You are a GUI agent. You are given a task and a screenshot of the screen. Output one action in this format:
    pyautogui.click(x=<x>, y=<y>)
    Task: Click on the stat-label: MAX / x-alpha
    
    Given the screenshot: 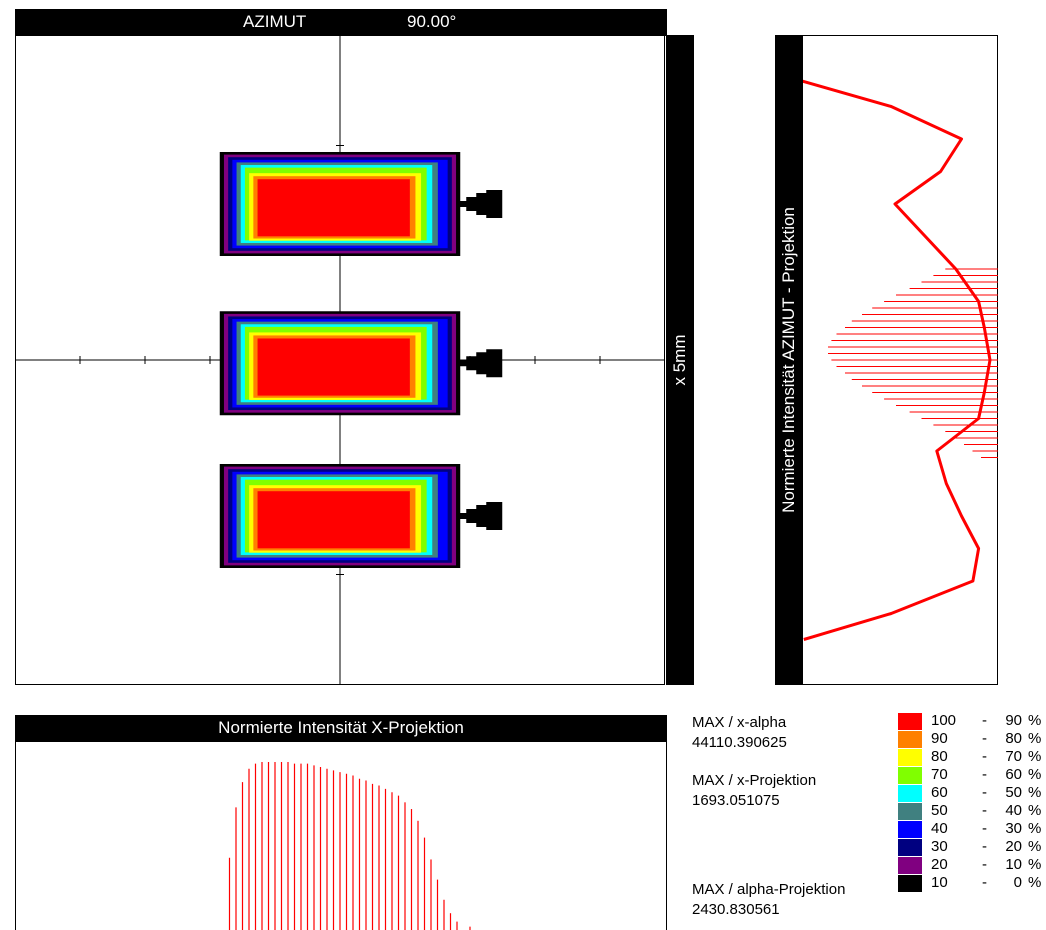 What is the action you would take?
    pyautogui.click(x=739, y=722)
    